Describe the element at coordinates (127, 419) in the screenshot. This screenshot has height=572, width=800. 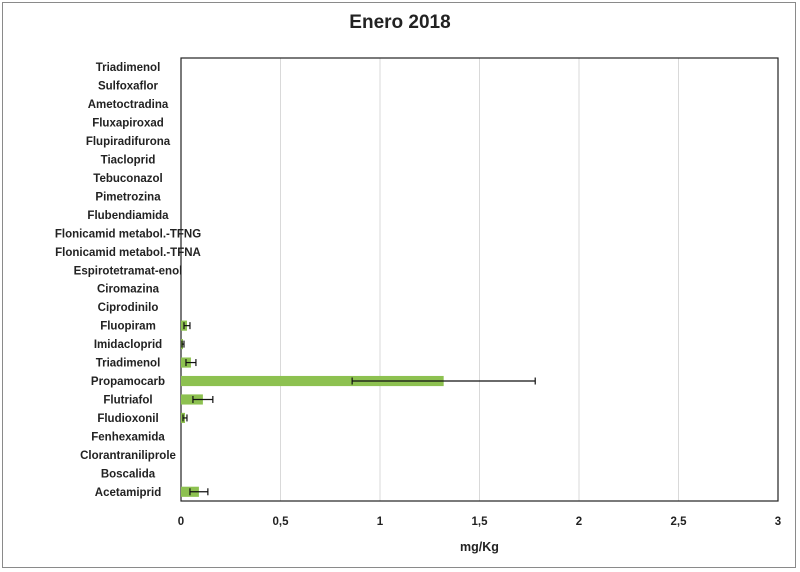
I see `category-label: Fludioxonil` at that location.